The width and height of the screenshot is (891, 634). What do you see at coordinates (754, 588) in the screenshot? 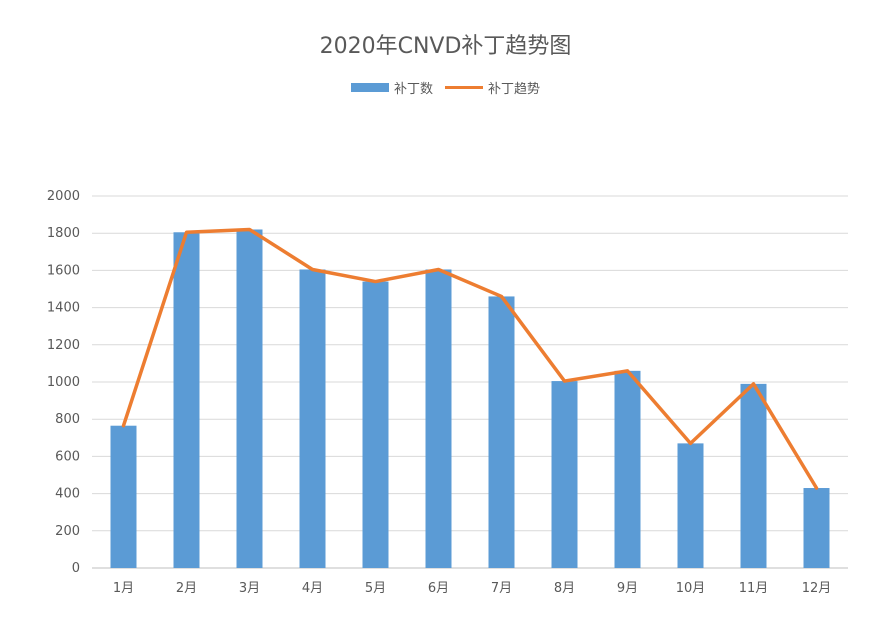
I see `x-tick-label: 11月` at bounding box center [754, 588].